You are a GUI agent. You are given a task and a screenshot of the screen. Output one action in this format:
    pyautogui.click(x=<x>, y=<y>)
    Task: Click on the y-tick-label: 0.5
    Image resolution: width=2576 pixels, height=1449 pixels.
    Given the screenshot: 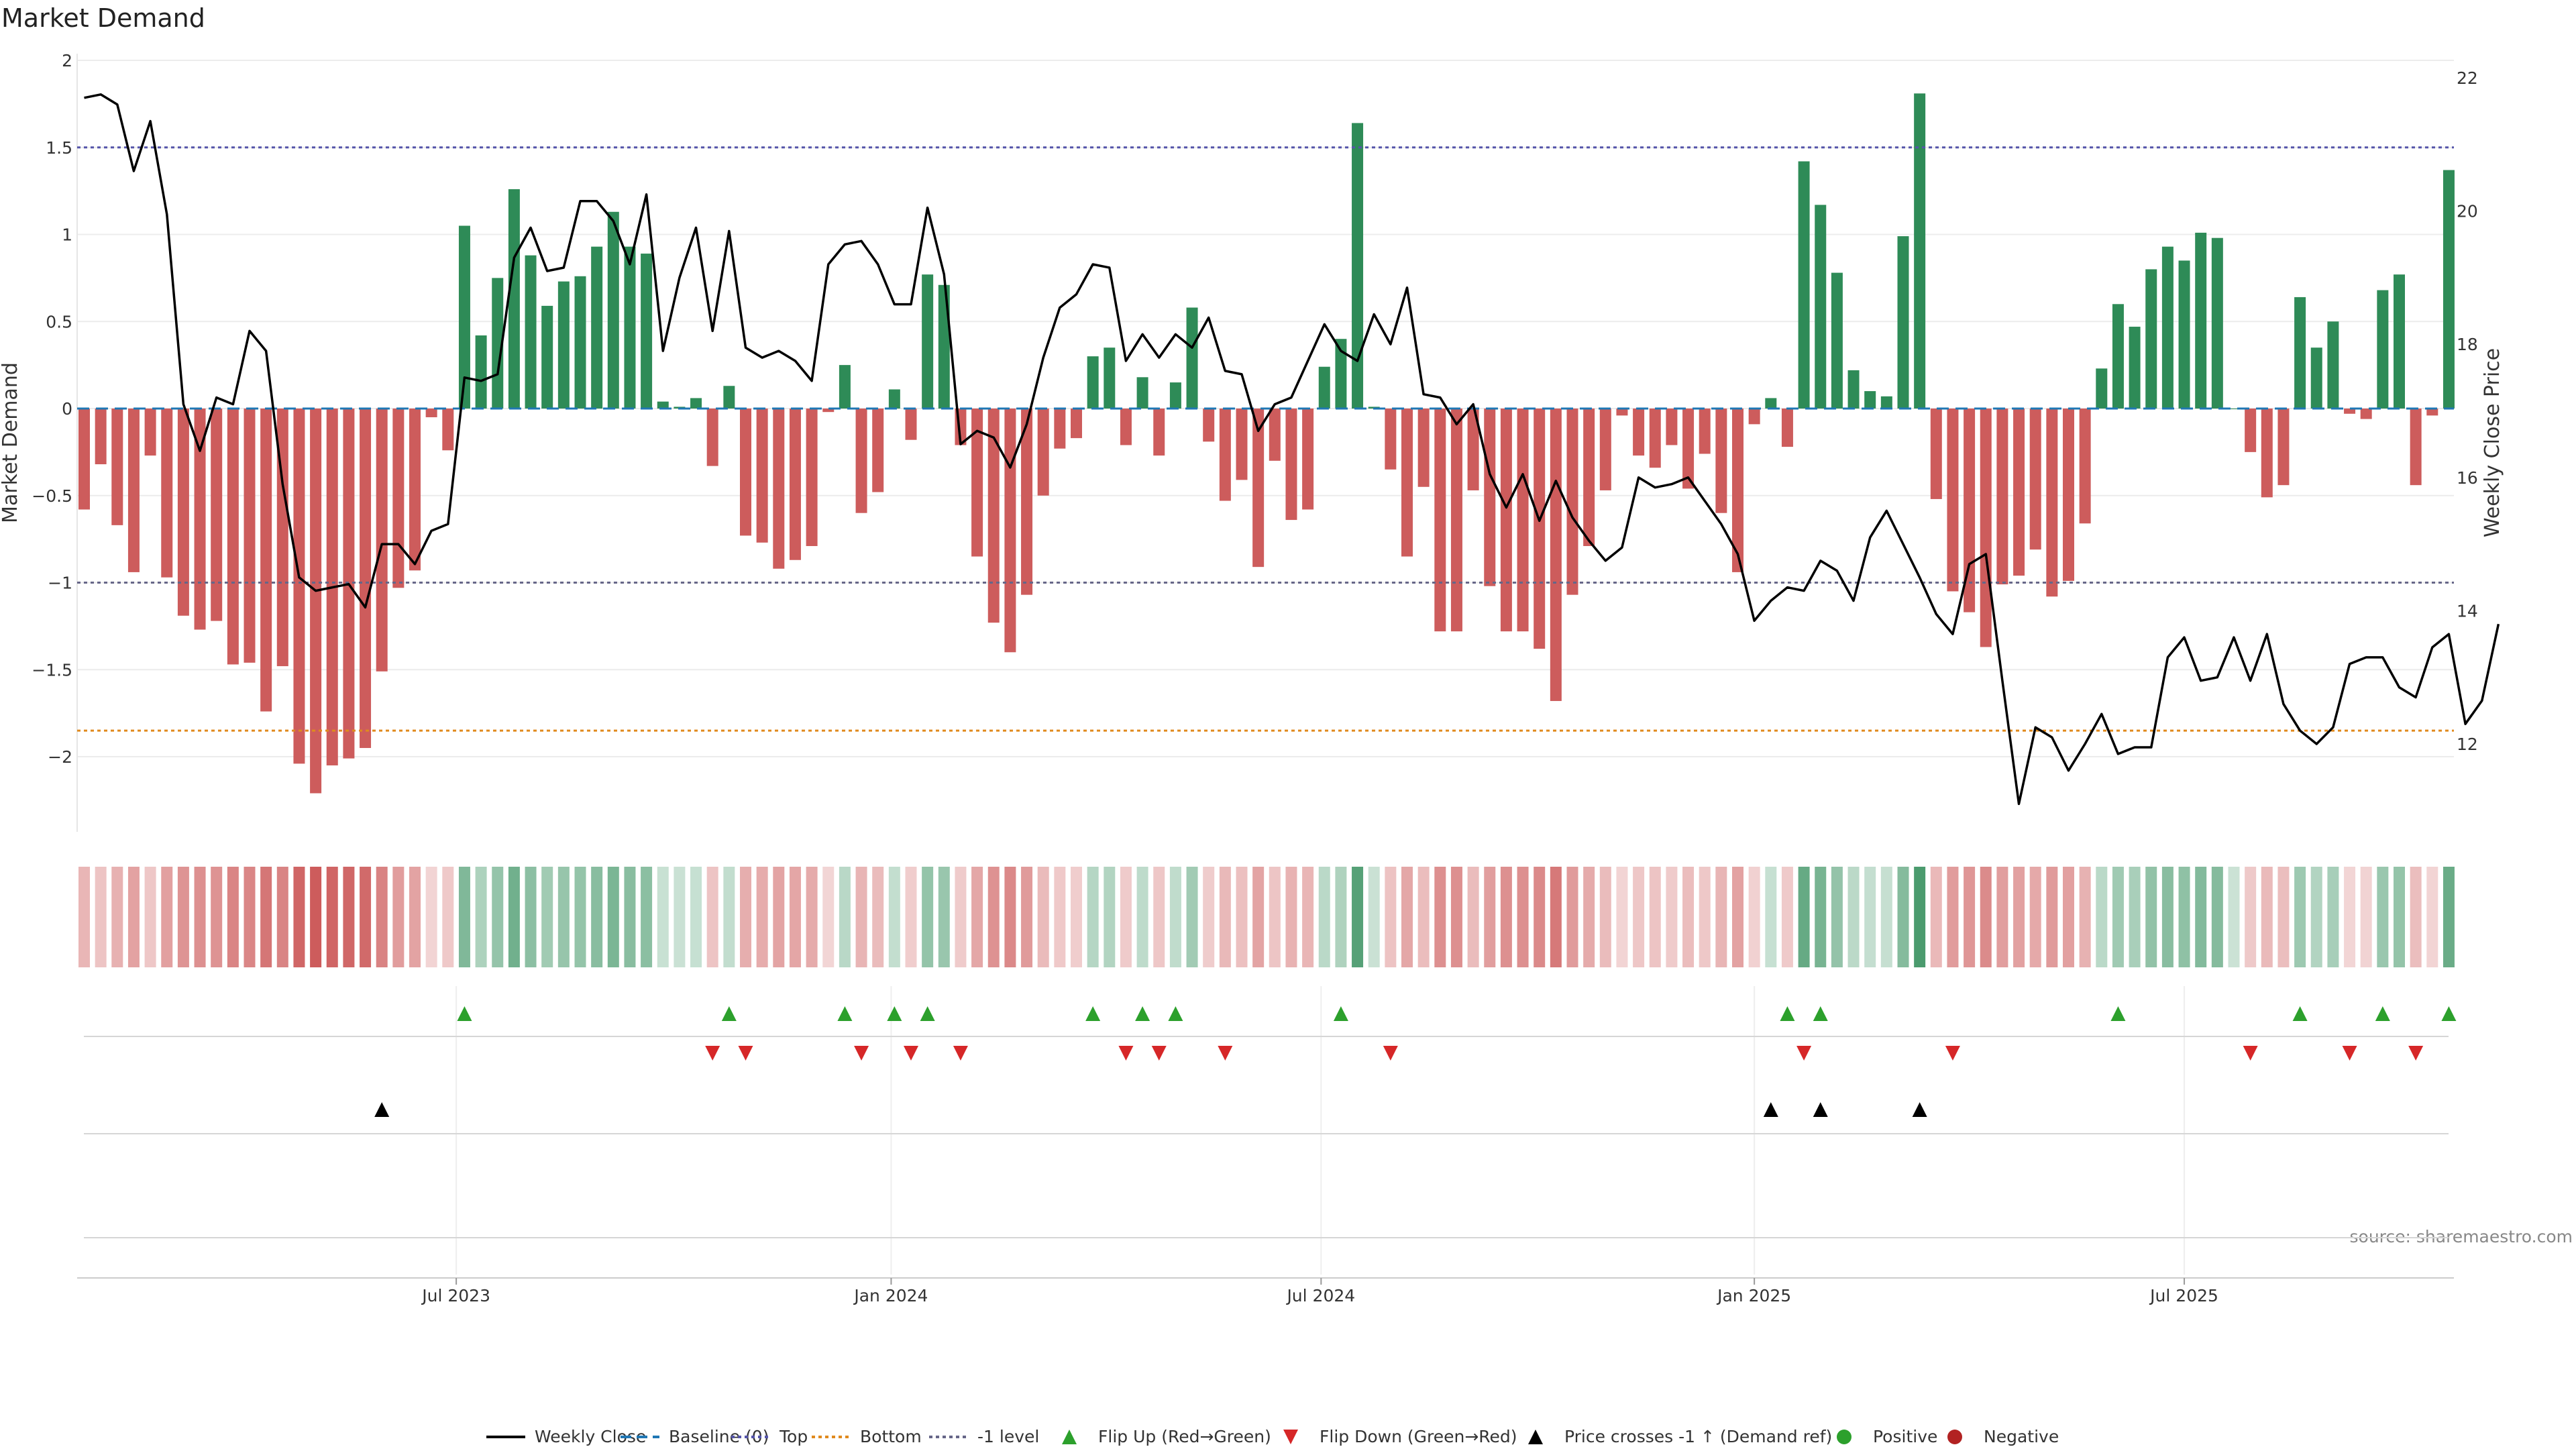 What is the action you would take?
    pyautogui.click(x=59, y=321)
    